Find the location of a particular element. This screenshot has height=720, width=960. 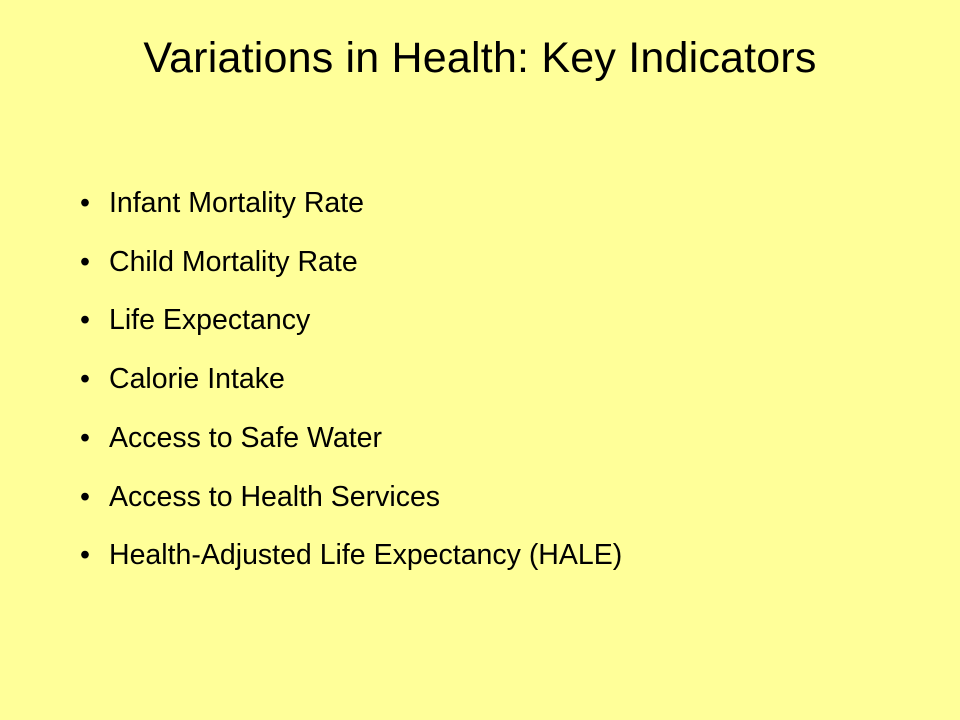

bullet-item: Child Mortality Rate is located at coordinates (351, 262).